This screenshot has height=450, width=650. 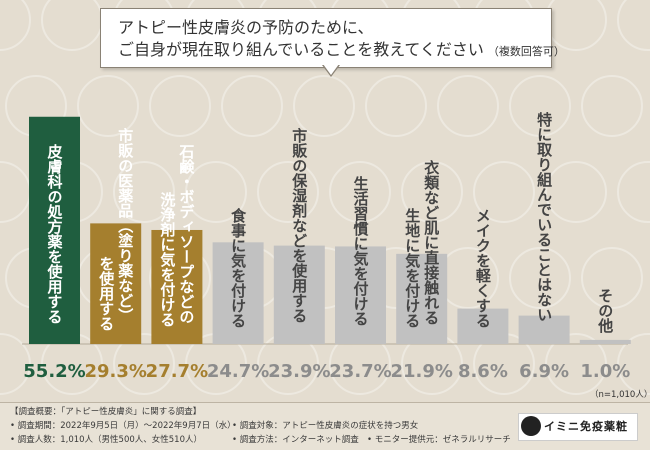 I want to click on value-label: 24.7%, so click(x=238, y=371).